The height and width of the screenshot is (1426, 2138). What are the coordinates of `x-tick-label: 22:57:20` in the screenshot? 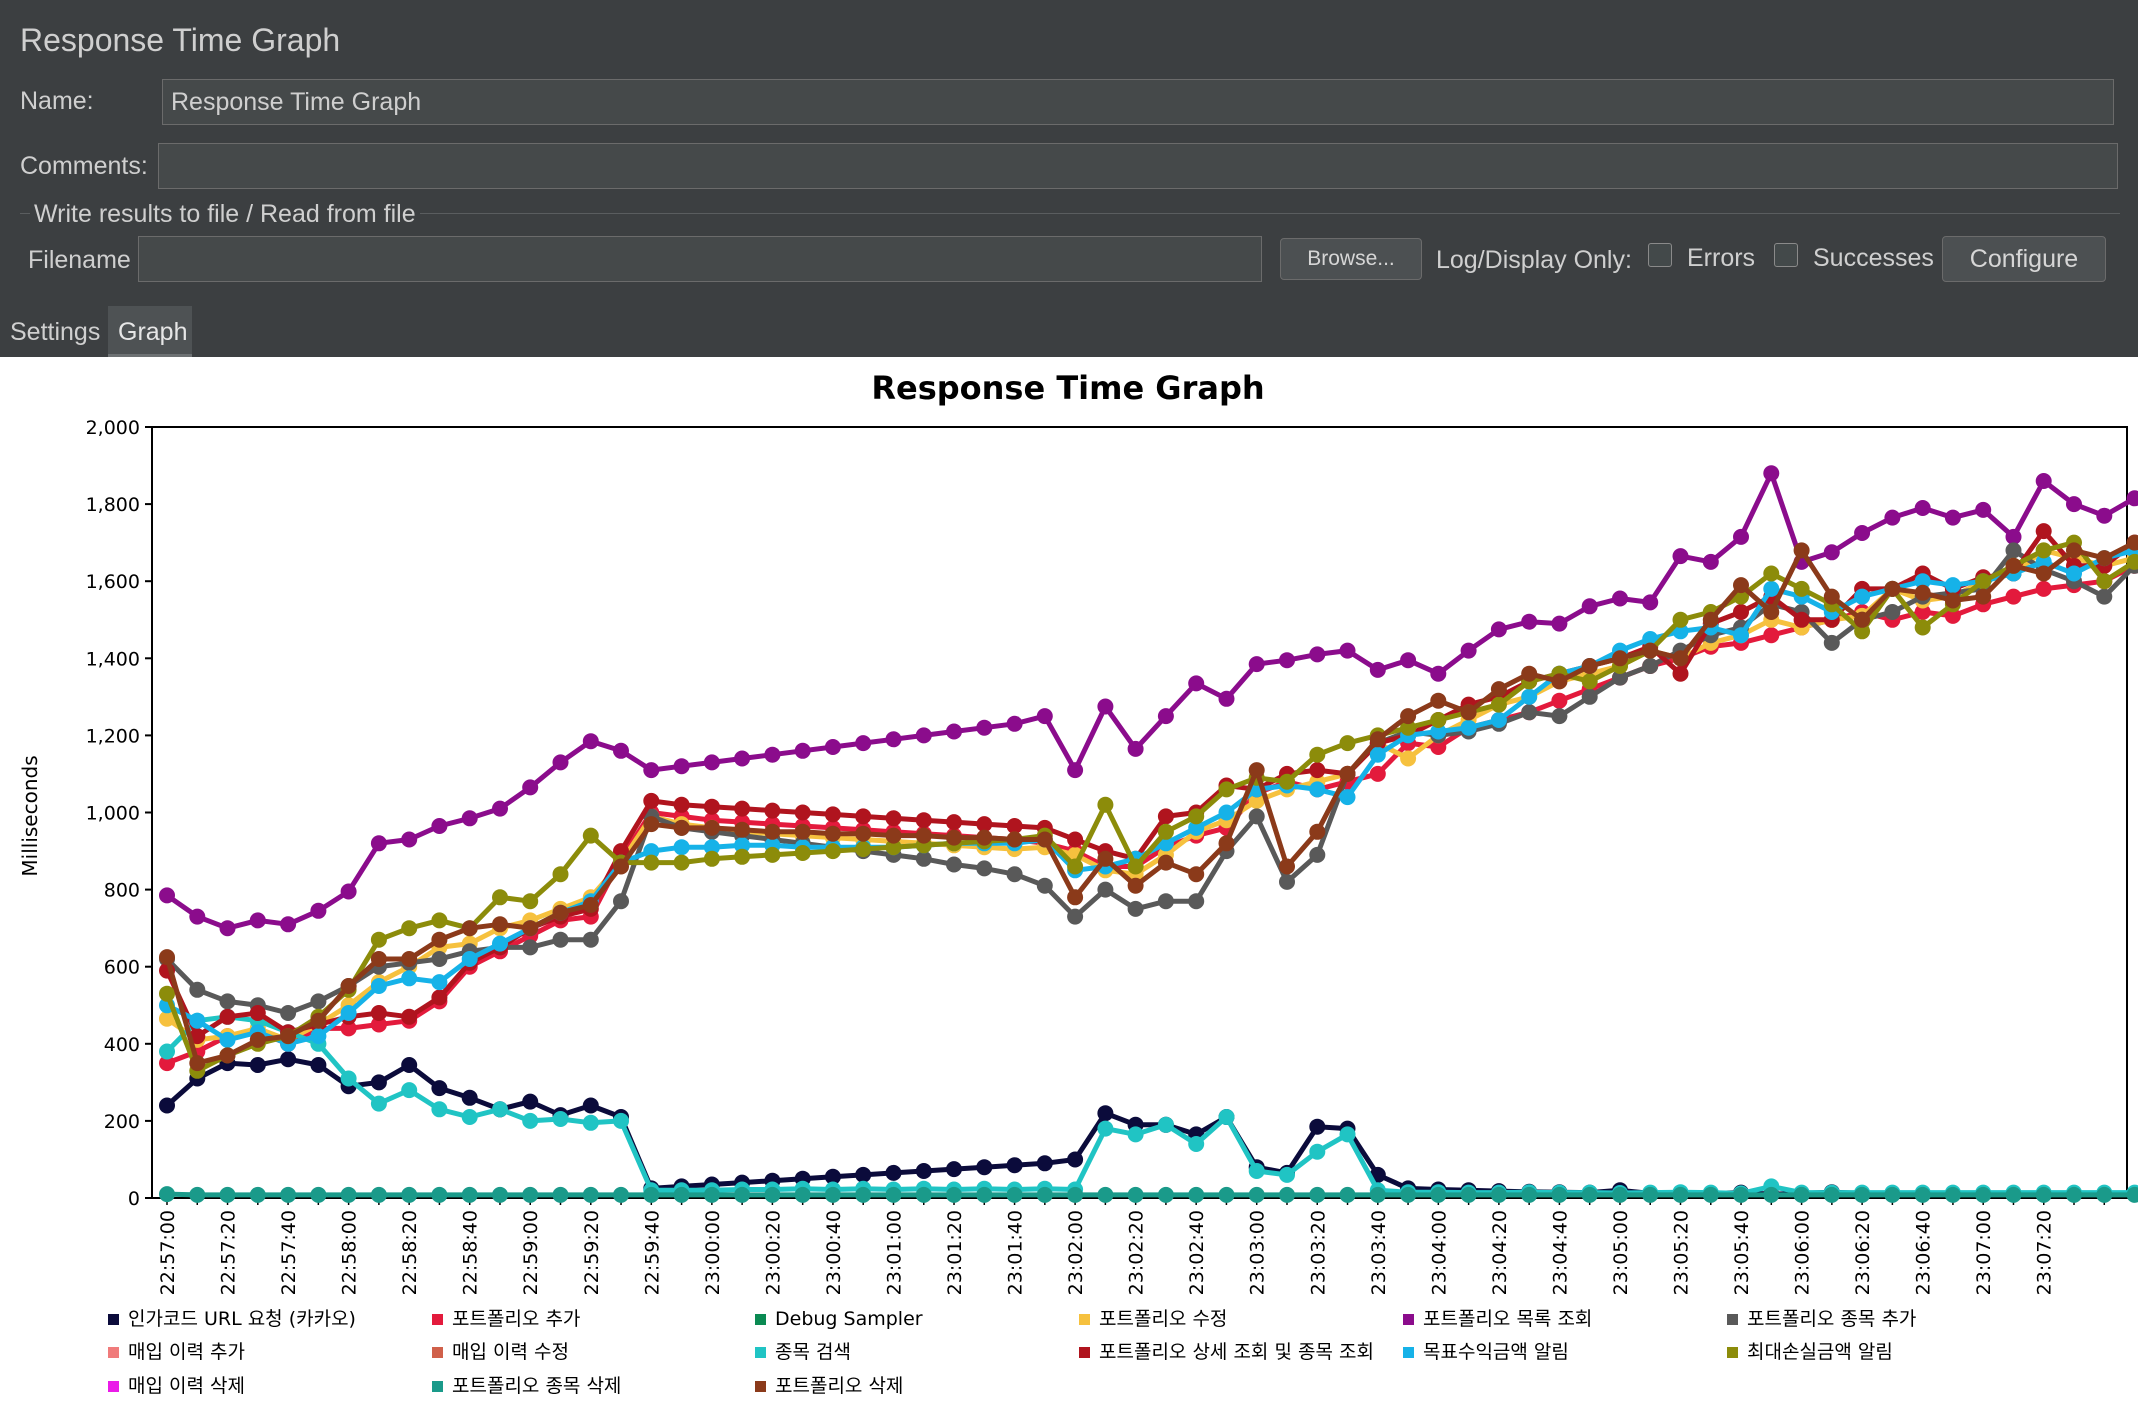 It's located at (229, 1252).